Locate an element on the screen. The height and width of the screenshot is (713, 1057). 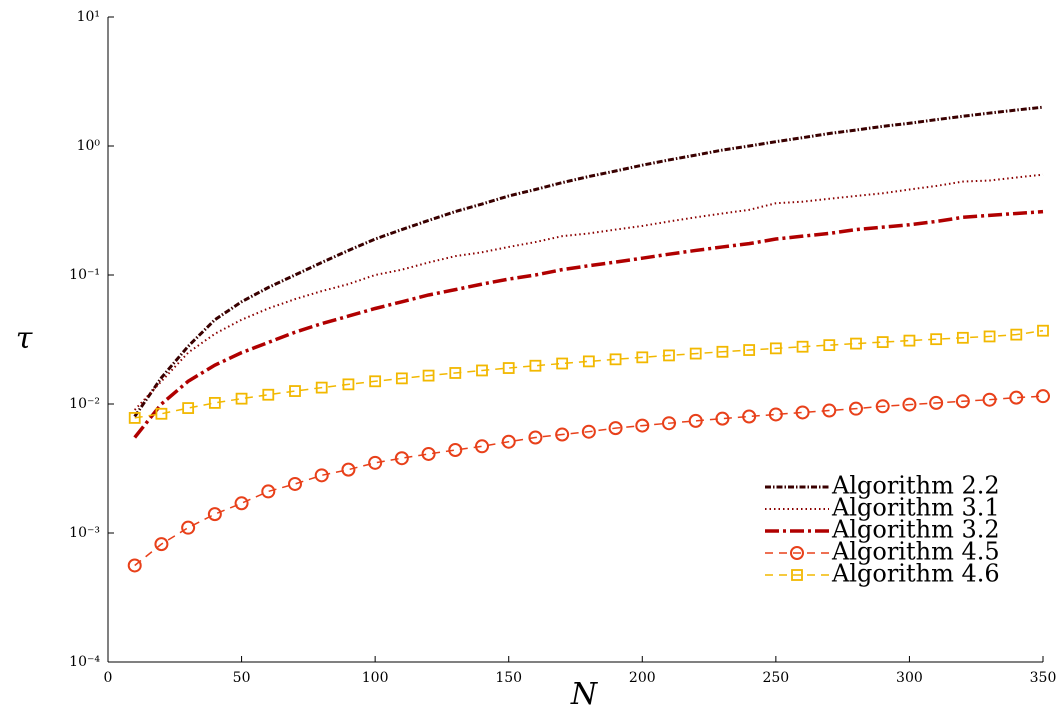
x-tick-label: 350 is located at coordinates (1043, 678).